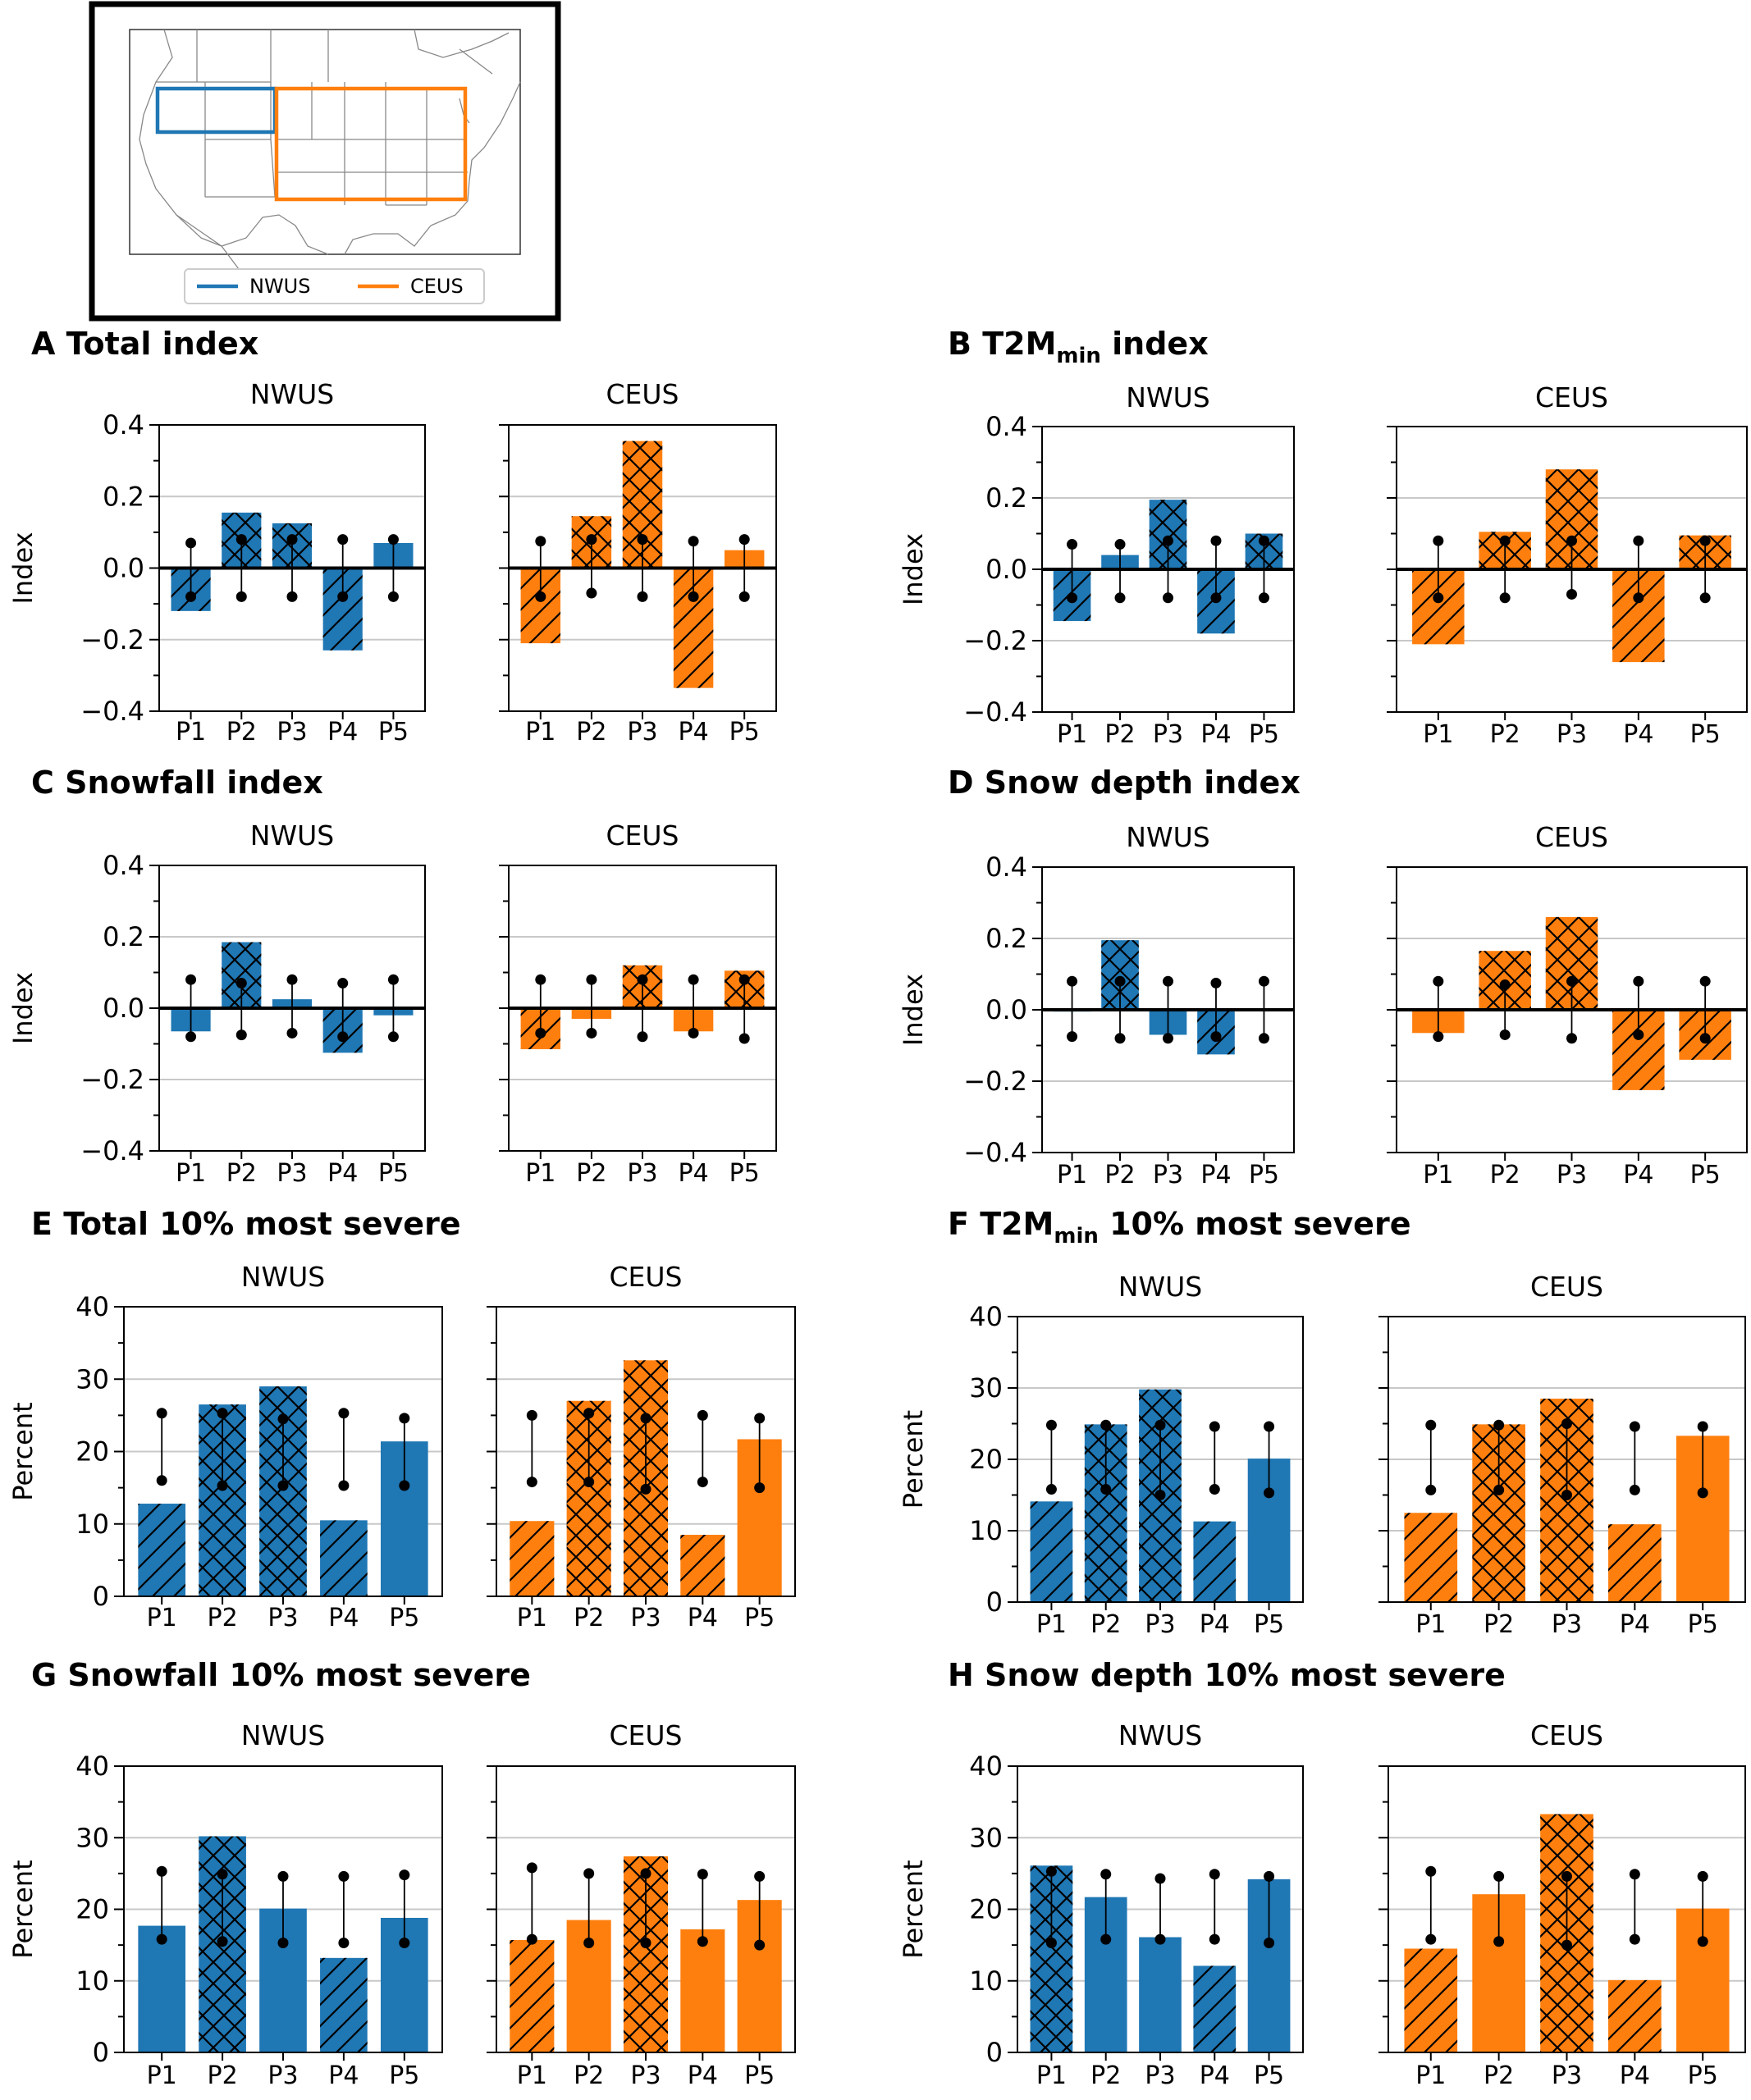 The width and height of the screenshot is (1751, 2100). What do you see at coordinates (162, 344) in the screenshot?
I see `panel-title-text: Total index` at bounding box center [162, 344].